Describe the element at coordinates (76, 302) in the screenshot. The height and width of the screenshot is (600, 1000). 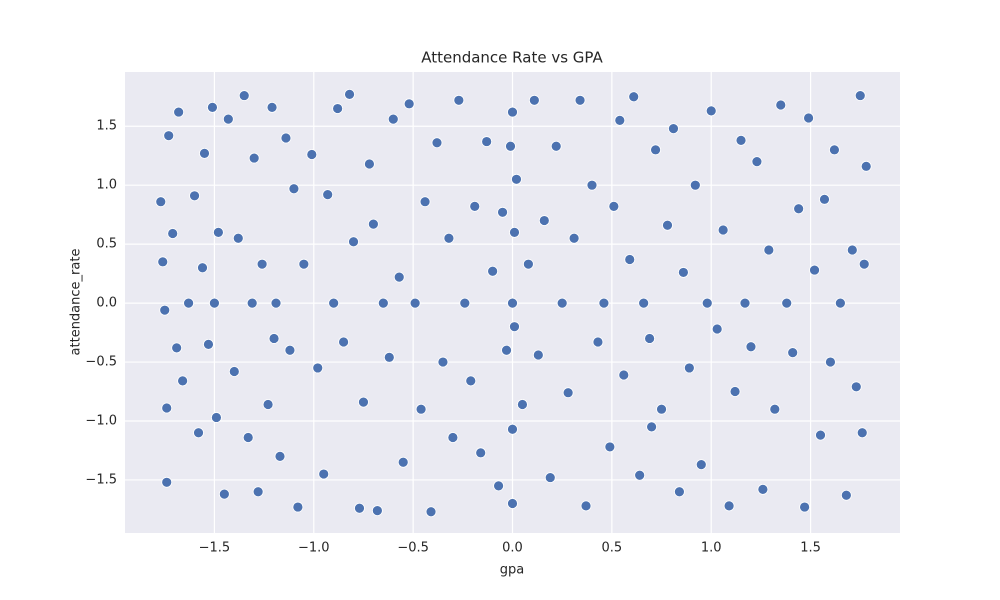
I see `y-axis-label: attendance_rate` at that location.